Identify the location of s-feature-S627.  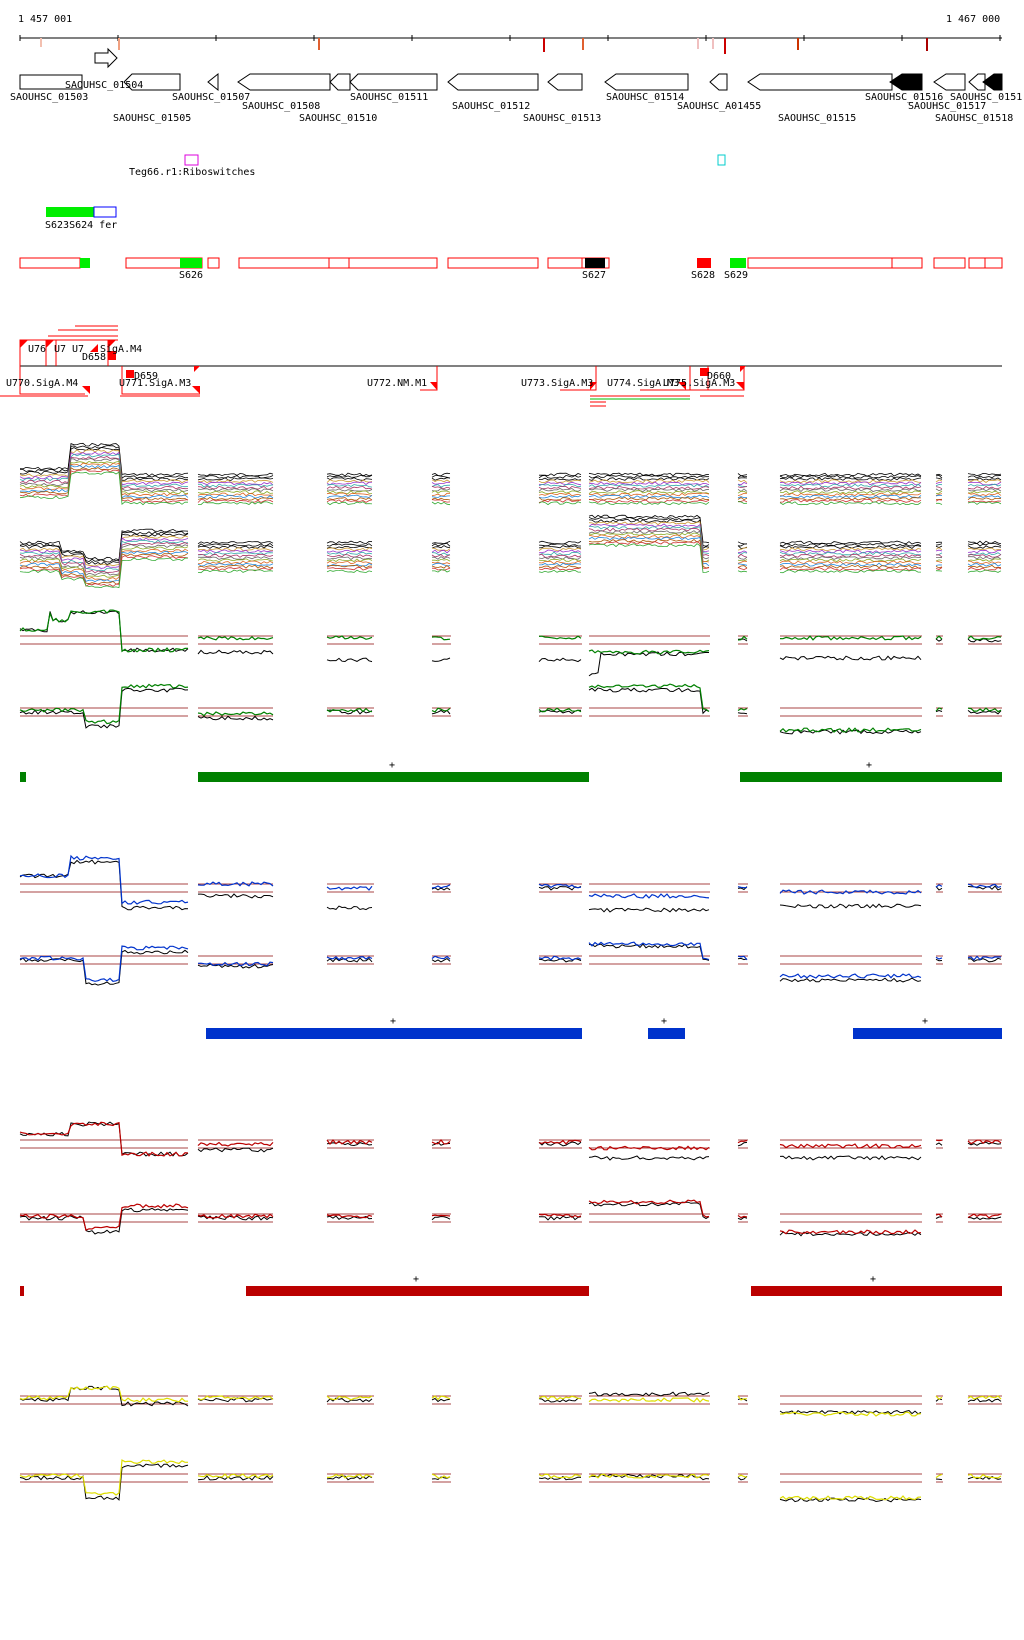
(595, 263).